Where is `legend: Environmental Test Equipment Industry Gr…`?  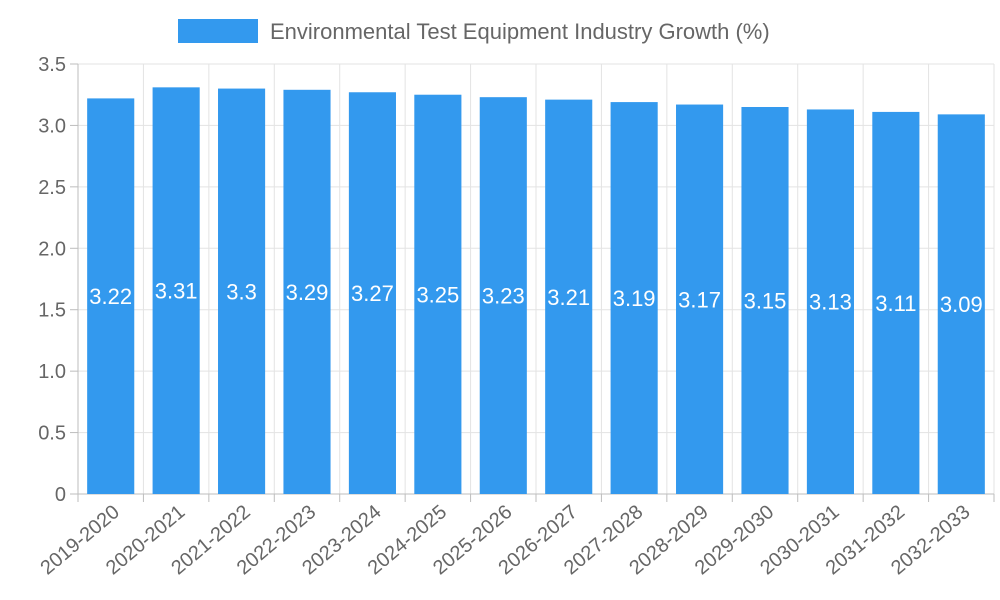 legend: Environmental Test Equipment Industry Gr… is located at coordinates (474, 31).